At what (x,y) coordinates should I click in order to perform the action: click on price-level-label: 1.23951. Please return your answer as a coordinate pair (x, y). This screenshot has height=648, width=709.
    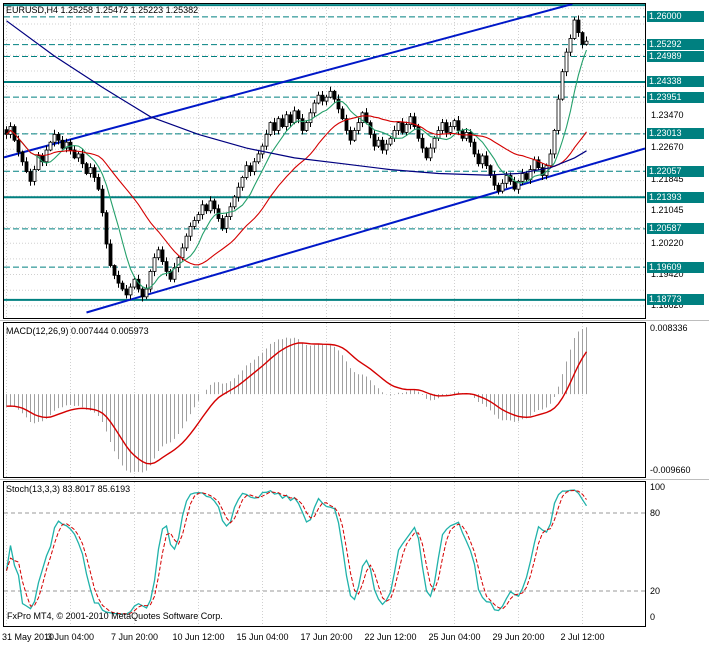
    Looking at the image, I should click on (675, 97).